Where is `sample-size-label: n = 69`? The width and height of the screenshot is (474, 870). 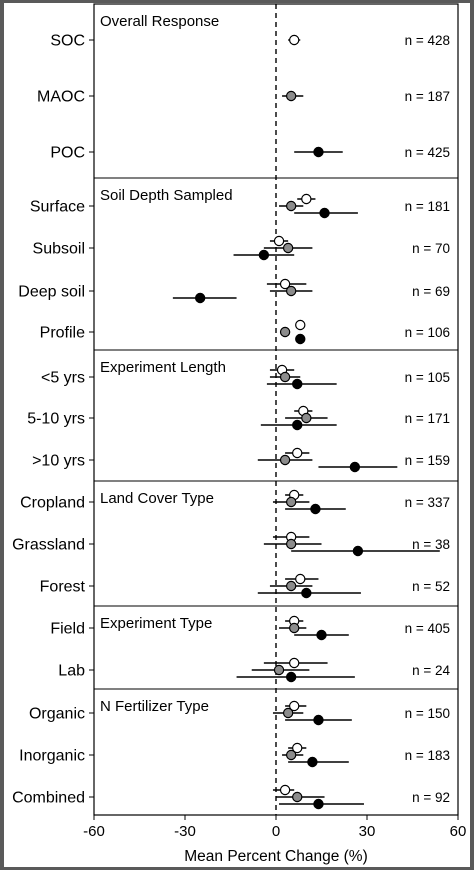
sample-size-label: n = 69 is located at coordinates (431, 291).